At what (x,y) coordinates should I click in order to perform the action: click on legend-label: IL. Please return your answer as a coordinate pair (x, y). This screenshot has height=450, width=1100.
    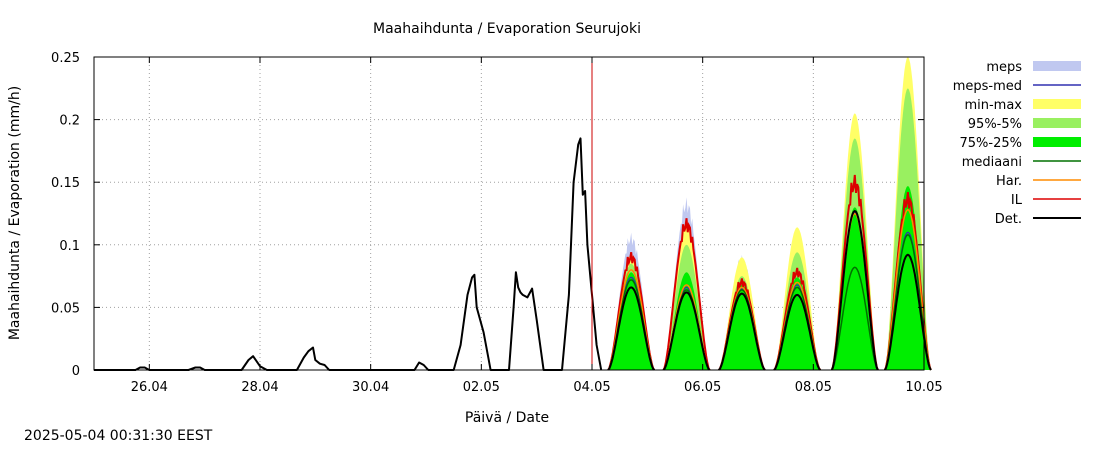
    Looking at the image, I should click on (1017, 200).